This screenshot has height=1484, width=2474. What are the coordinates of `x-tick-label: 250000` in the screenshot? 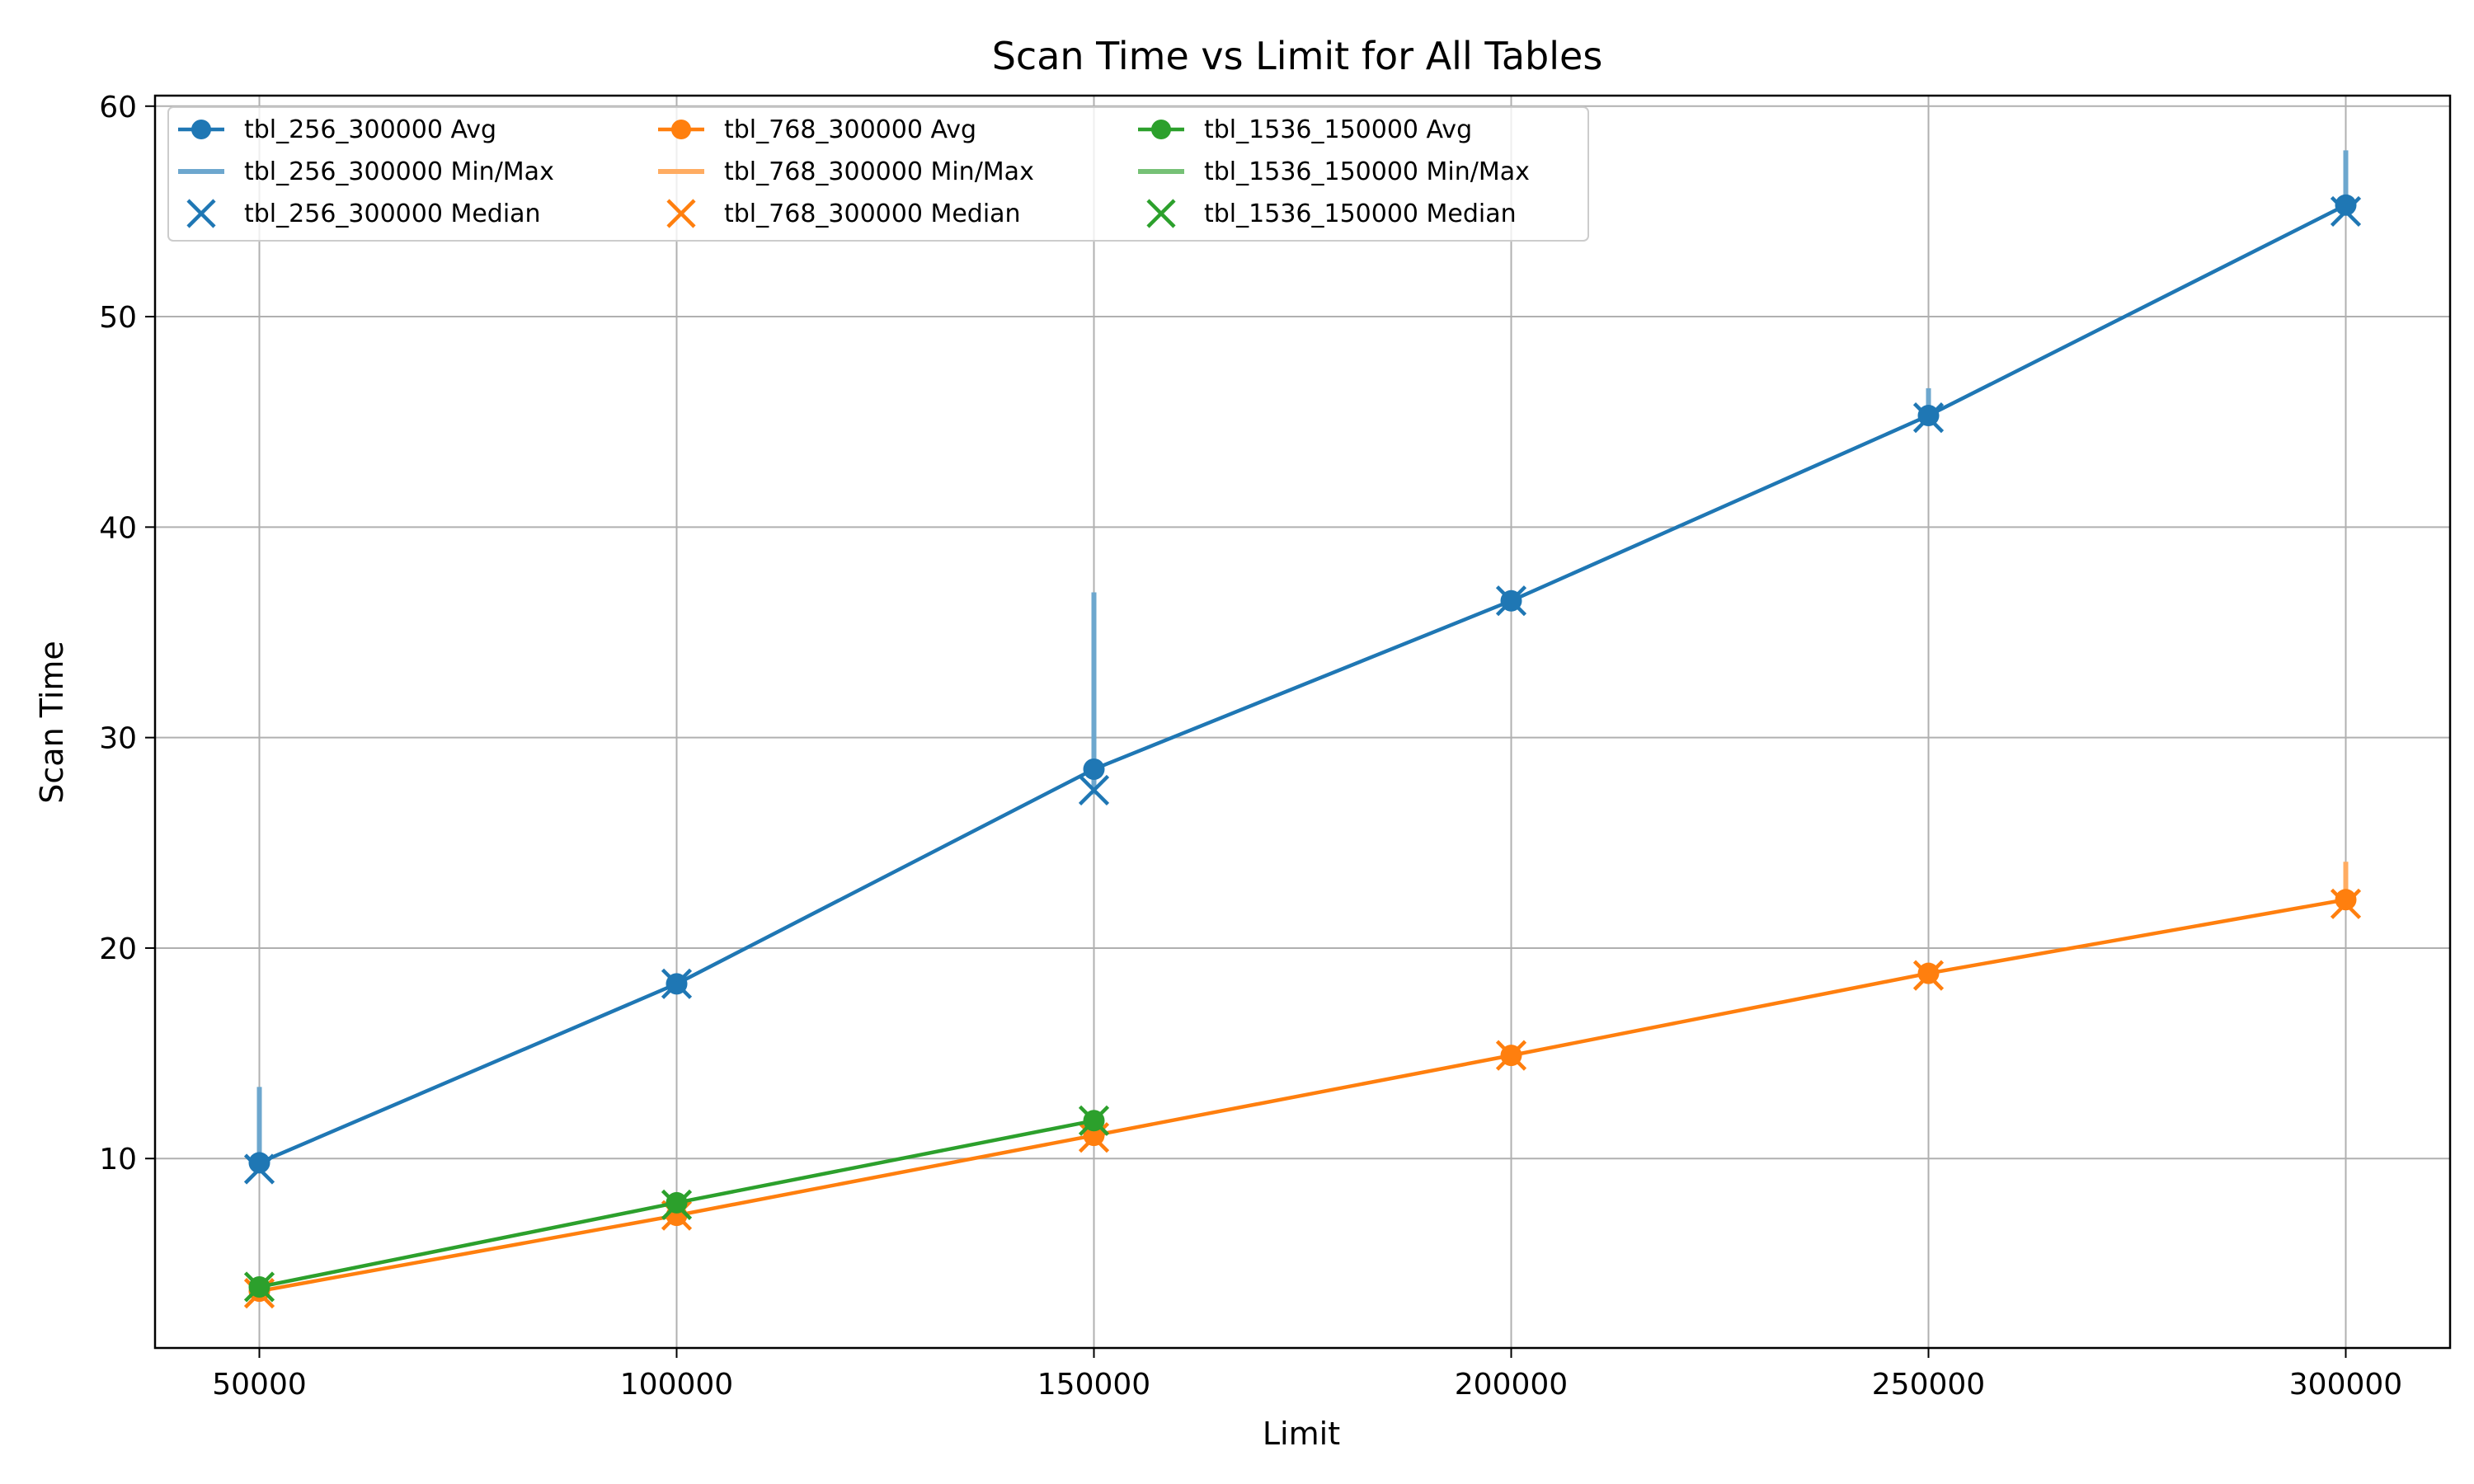 It's located at (1928, 1385).